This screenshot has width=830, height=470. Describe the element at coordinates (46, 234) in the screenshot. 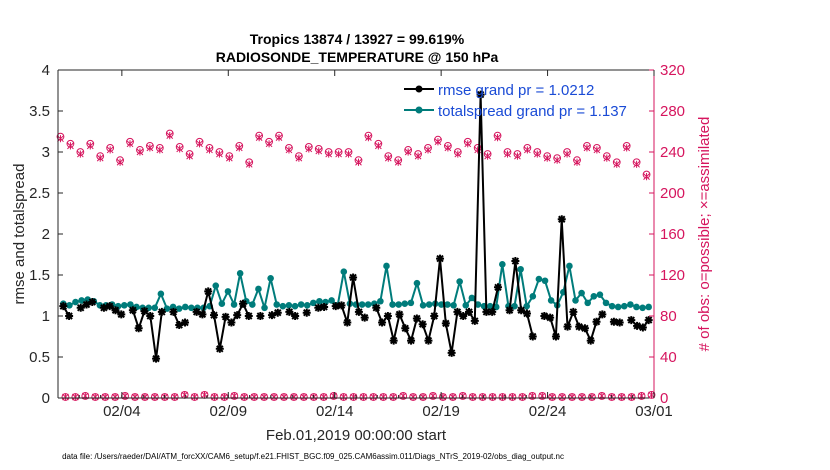

I see `y-tick-label-left: 2` at that location.